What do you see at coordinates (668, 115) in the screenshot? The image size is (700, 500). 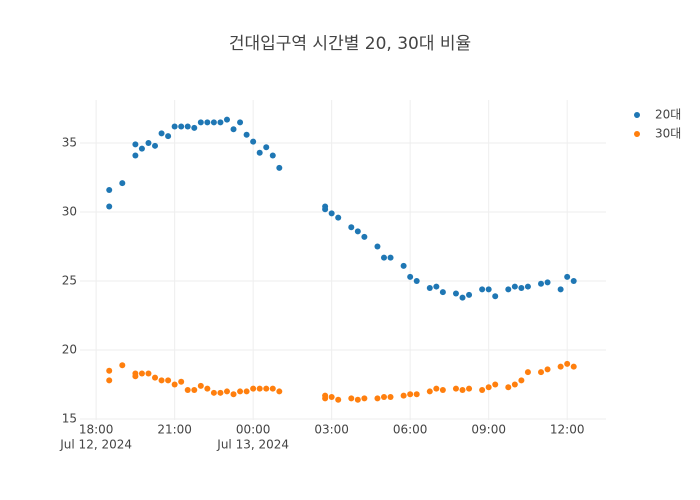 I see `legend-label: 20대` at bounding box center [668, 115].